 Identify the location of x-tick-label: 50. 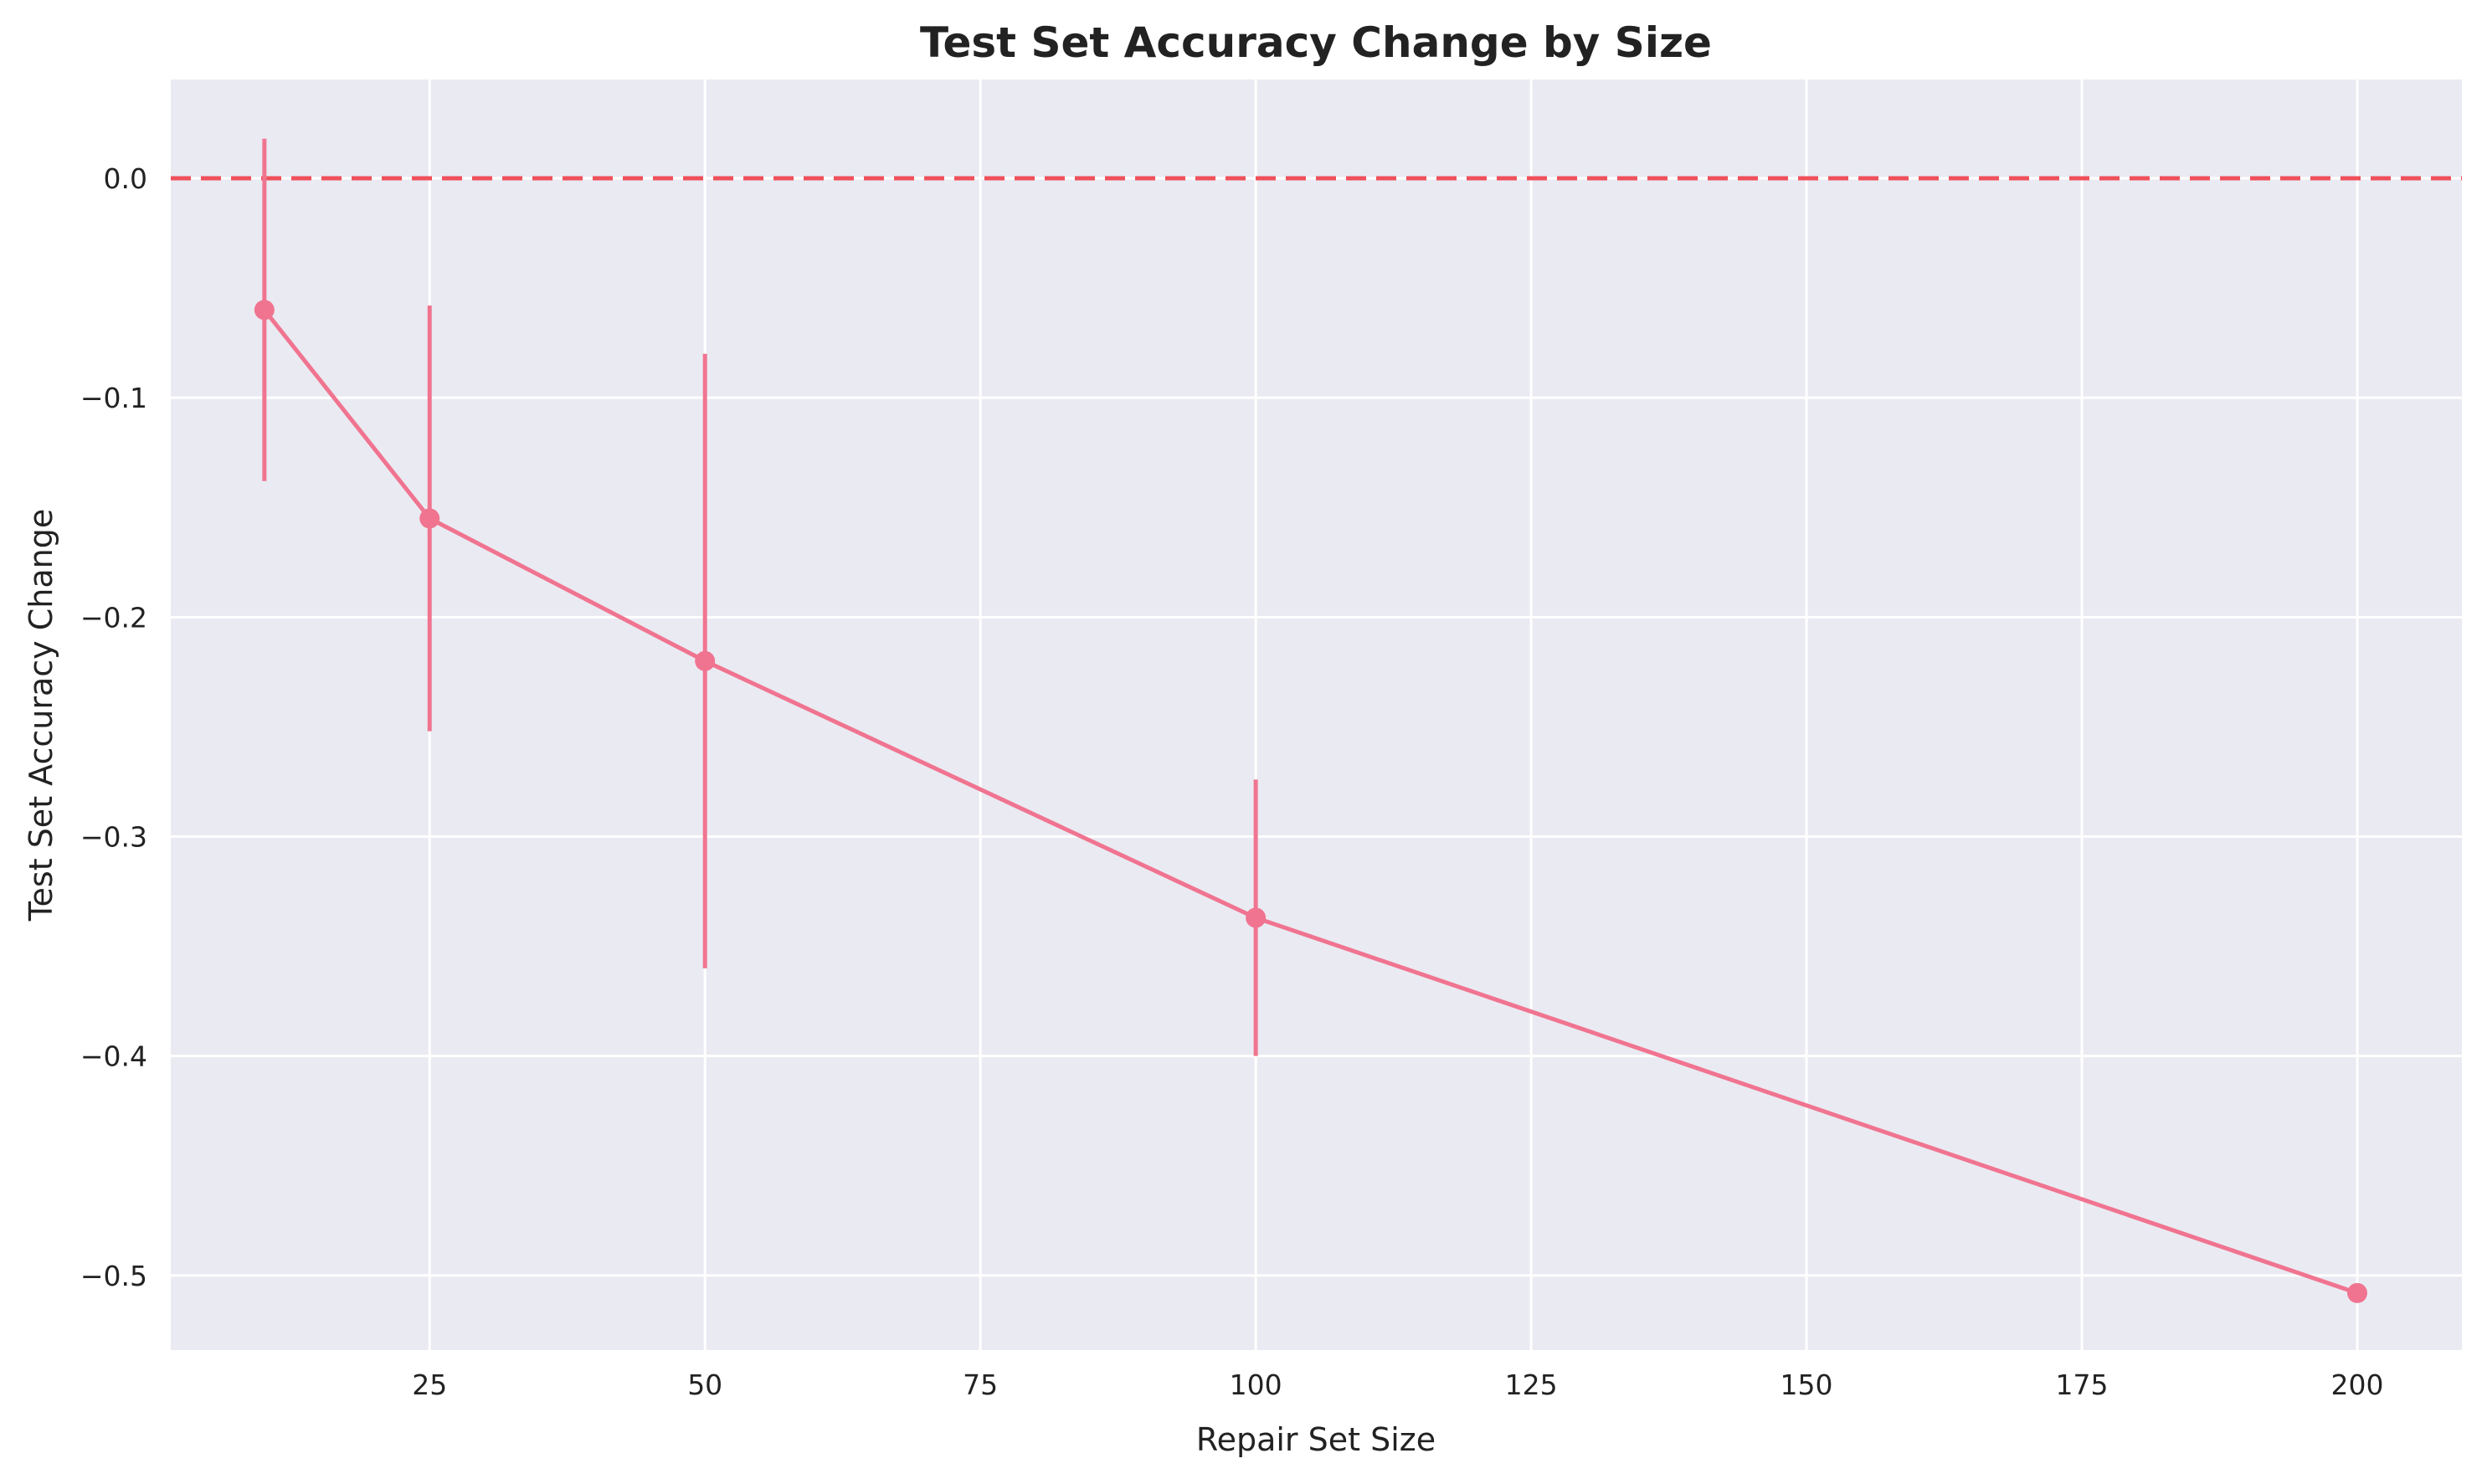
(704, 1385).